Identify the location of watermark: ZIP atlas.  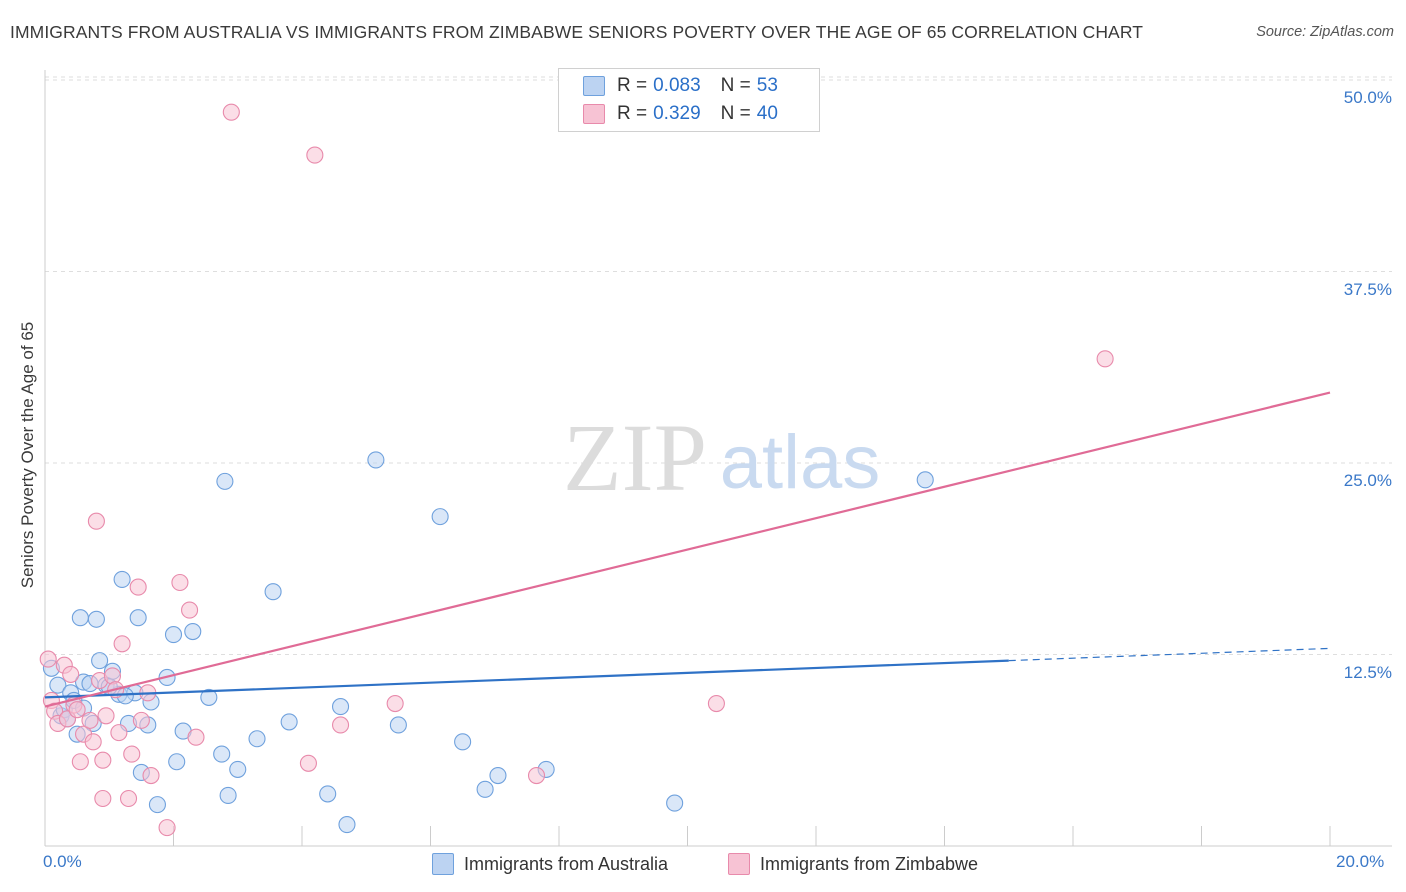
(721, 457).